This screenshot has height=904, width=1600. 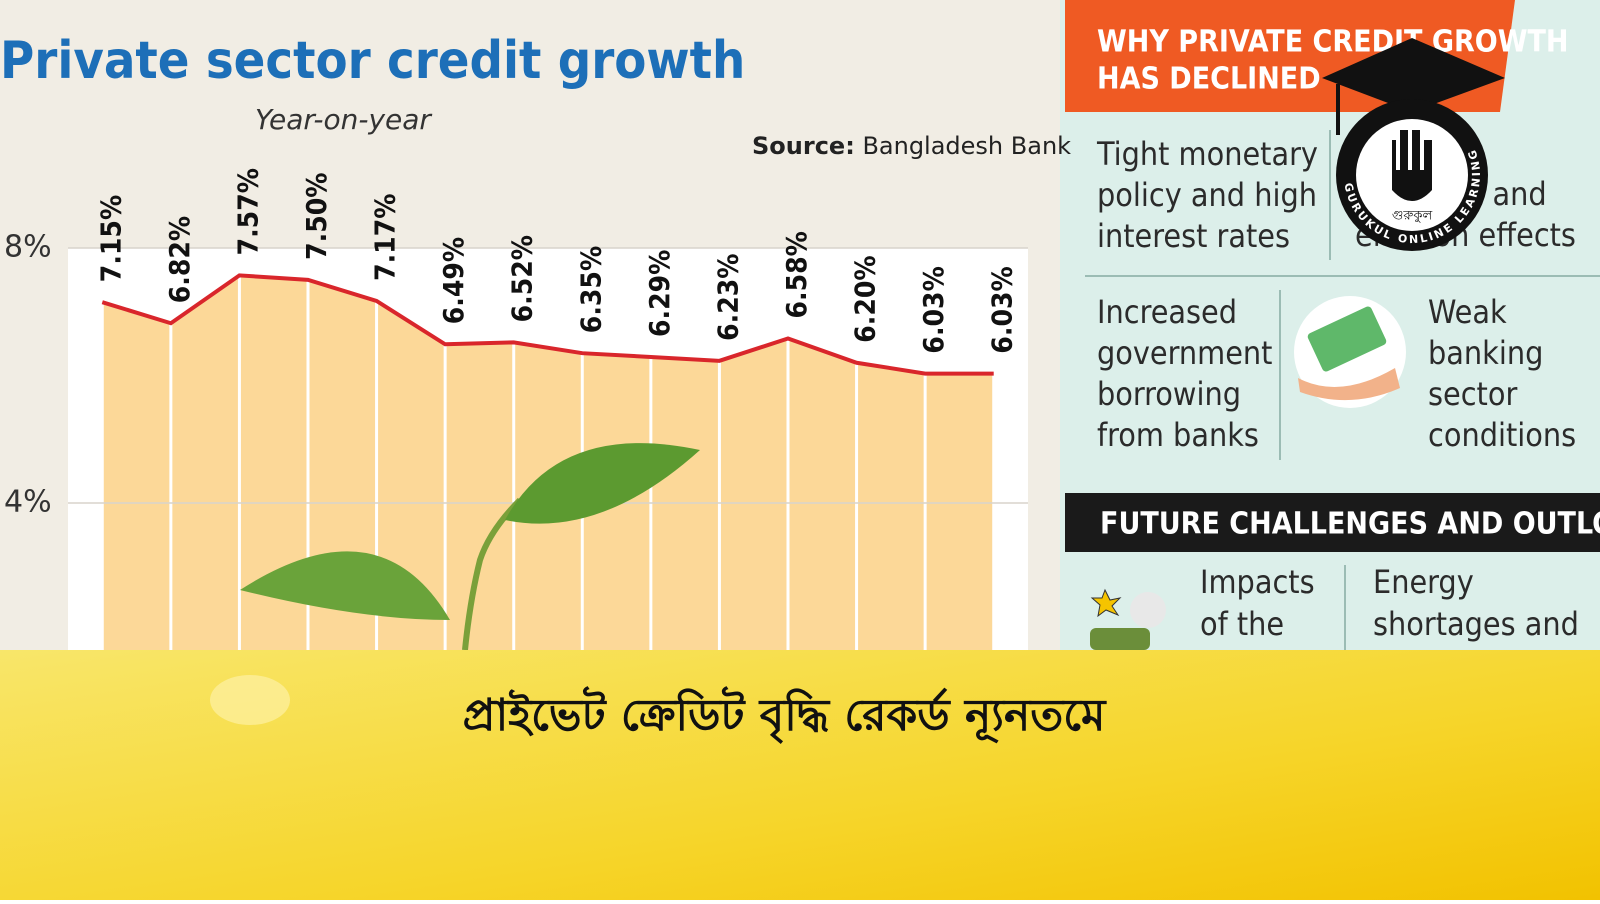 I want to click on reason-text: from banks, so click(x=1178, y=435).